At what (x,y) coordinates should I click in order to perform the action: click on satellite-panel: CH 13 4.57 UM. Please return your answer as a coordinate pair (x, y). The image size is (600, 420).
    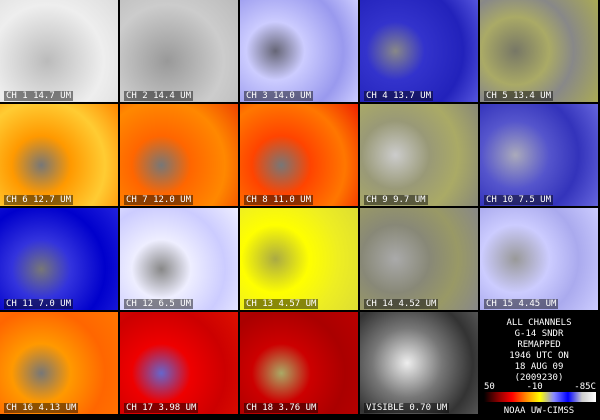
    Looking at the image, I should click on (299, 259).